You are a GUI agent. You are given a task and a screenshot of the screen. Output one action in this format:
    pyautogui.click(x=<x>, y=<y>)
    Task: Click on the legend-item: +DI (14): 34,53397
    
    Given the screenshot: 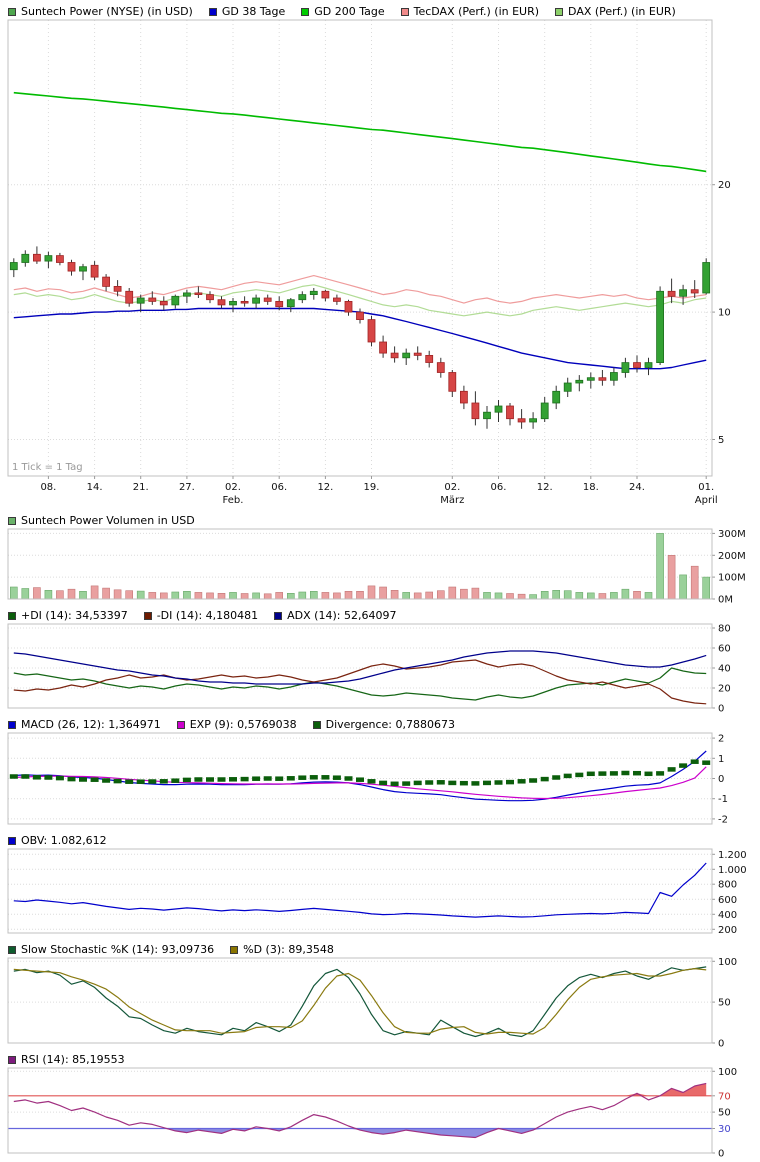 What is the action you would take?
    pyautogui.click(x=68, y=615)
    